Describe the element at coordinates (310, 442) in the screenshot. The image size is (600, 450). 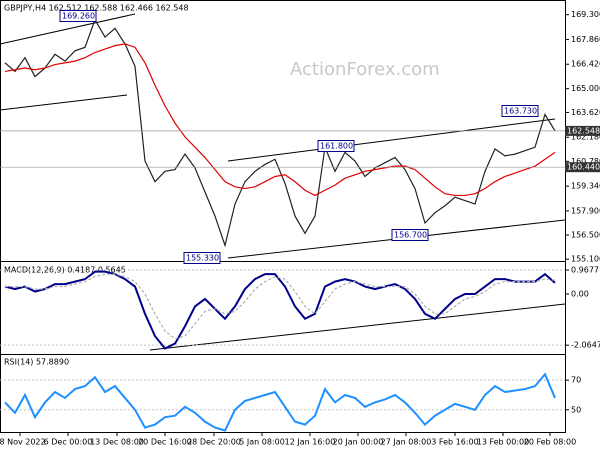
I see `x-tick-label: 12 Jan 16:00` at that location.